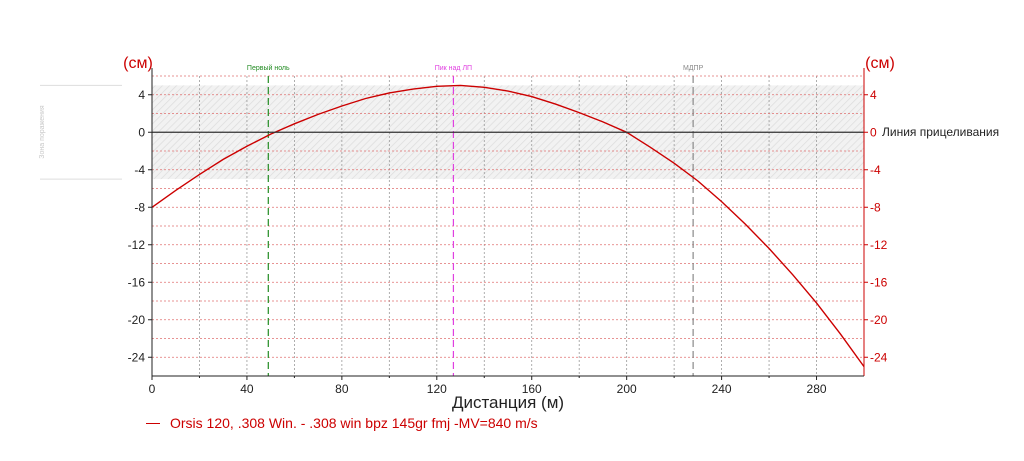 The height and width of the screenshot is (461, 1024). Describe the element at coordinates (137, 357) in the screenshot. I see `y-tick-label-left: -24` at that location.